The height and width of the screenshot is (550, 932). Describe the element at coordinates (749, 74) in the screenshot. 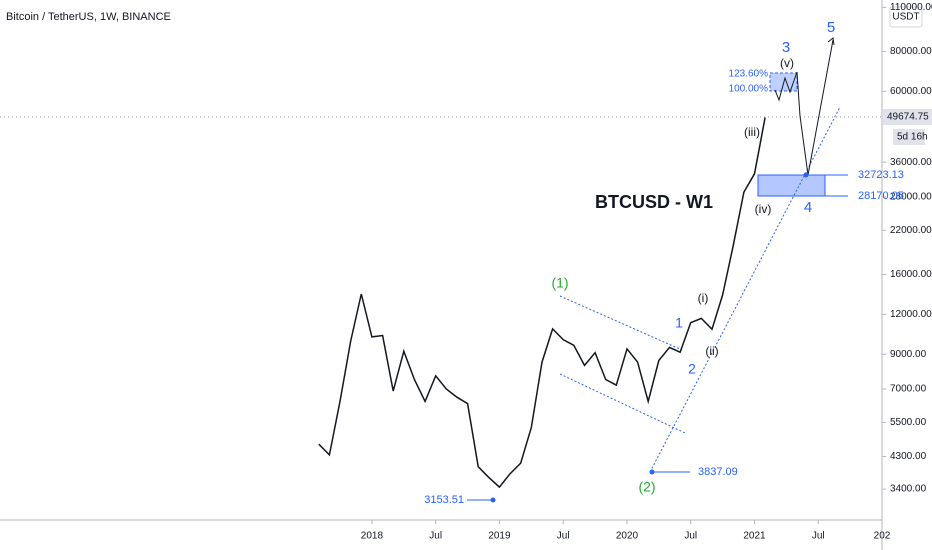

I see `annotation: 123.60%` at that location.